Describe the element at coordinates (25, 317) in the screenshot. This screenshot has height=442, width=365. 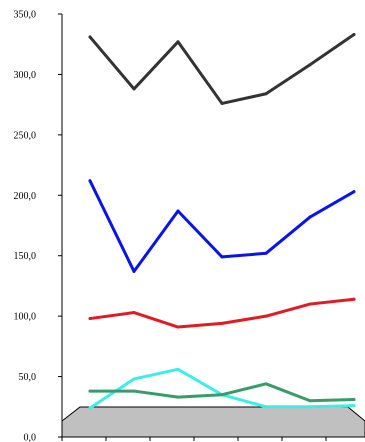
I see `y-tick-label: 100,0` at that location.